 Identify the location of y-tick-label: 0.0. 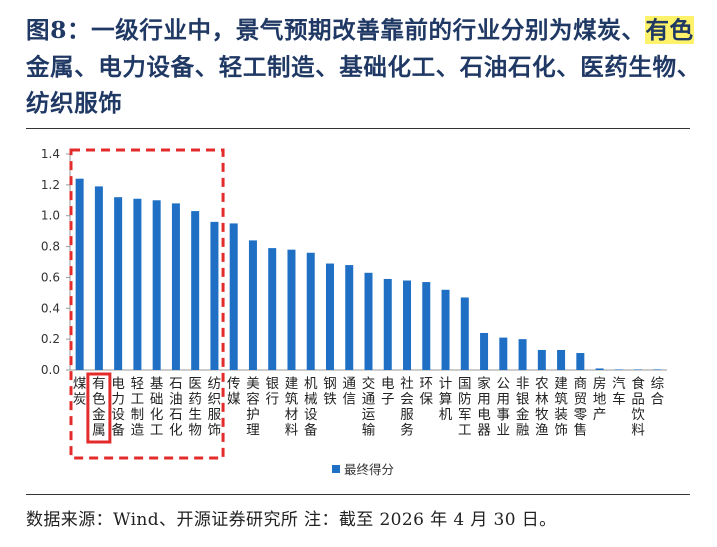
(50, 370).